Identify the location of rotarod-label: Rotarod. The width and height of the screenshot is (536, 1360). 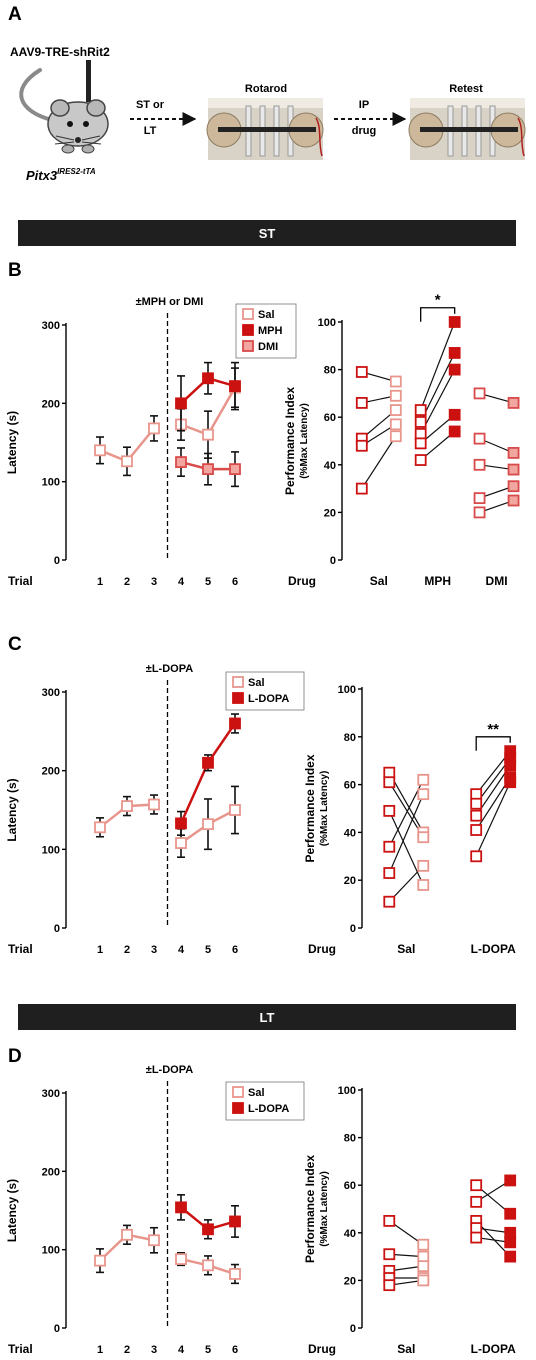
(266, 89).